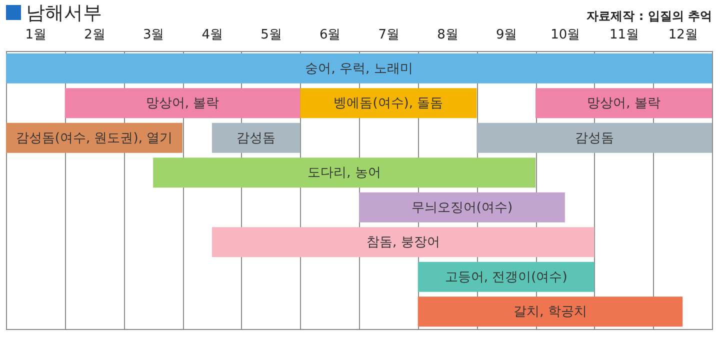  What do you see at coordinates (403, 242) in the screenshot?
I see `series-label: 참돔, 붕장어` at bounding box center [403, 242].